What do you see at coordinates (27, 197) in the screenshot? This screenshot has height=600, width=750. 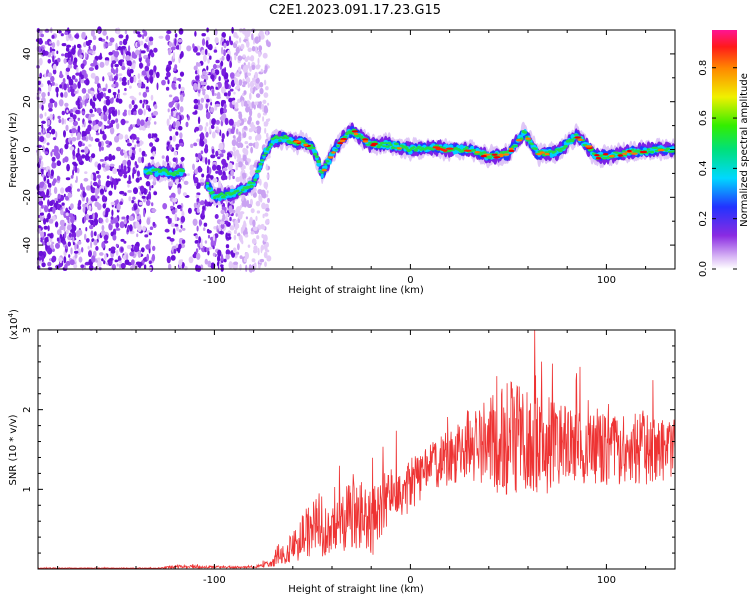 I see `y-tick-label: -20` at bounding box center [27, 197].